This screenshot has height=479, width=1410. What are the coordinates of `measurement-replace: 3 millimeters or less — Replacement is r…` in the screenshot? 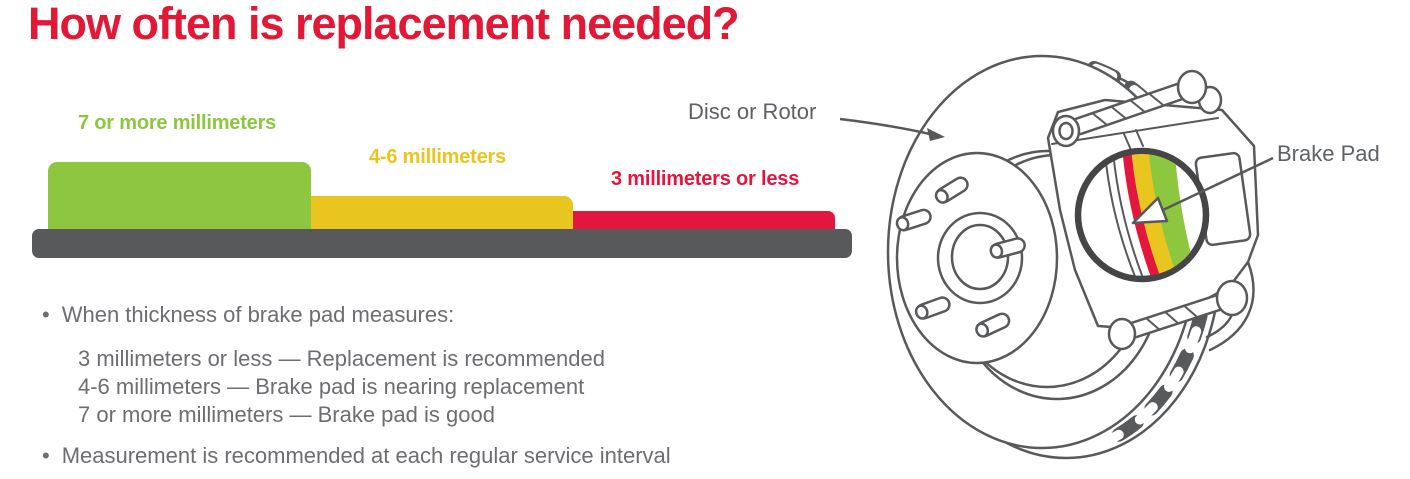 It's located at (341, 358).